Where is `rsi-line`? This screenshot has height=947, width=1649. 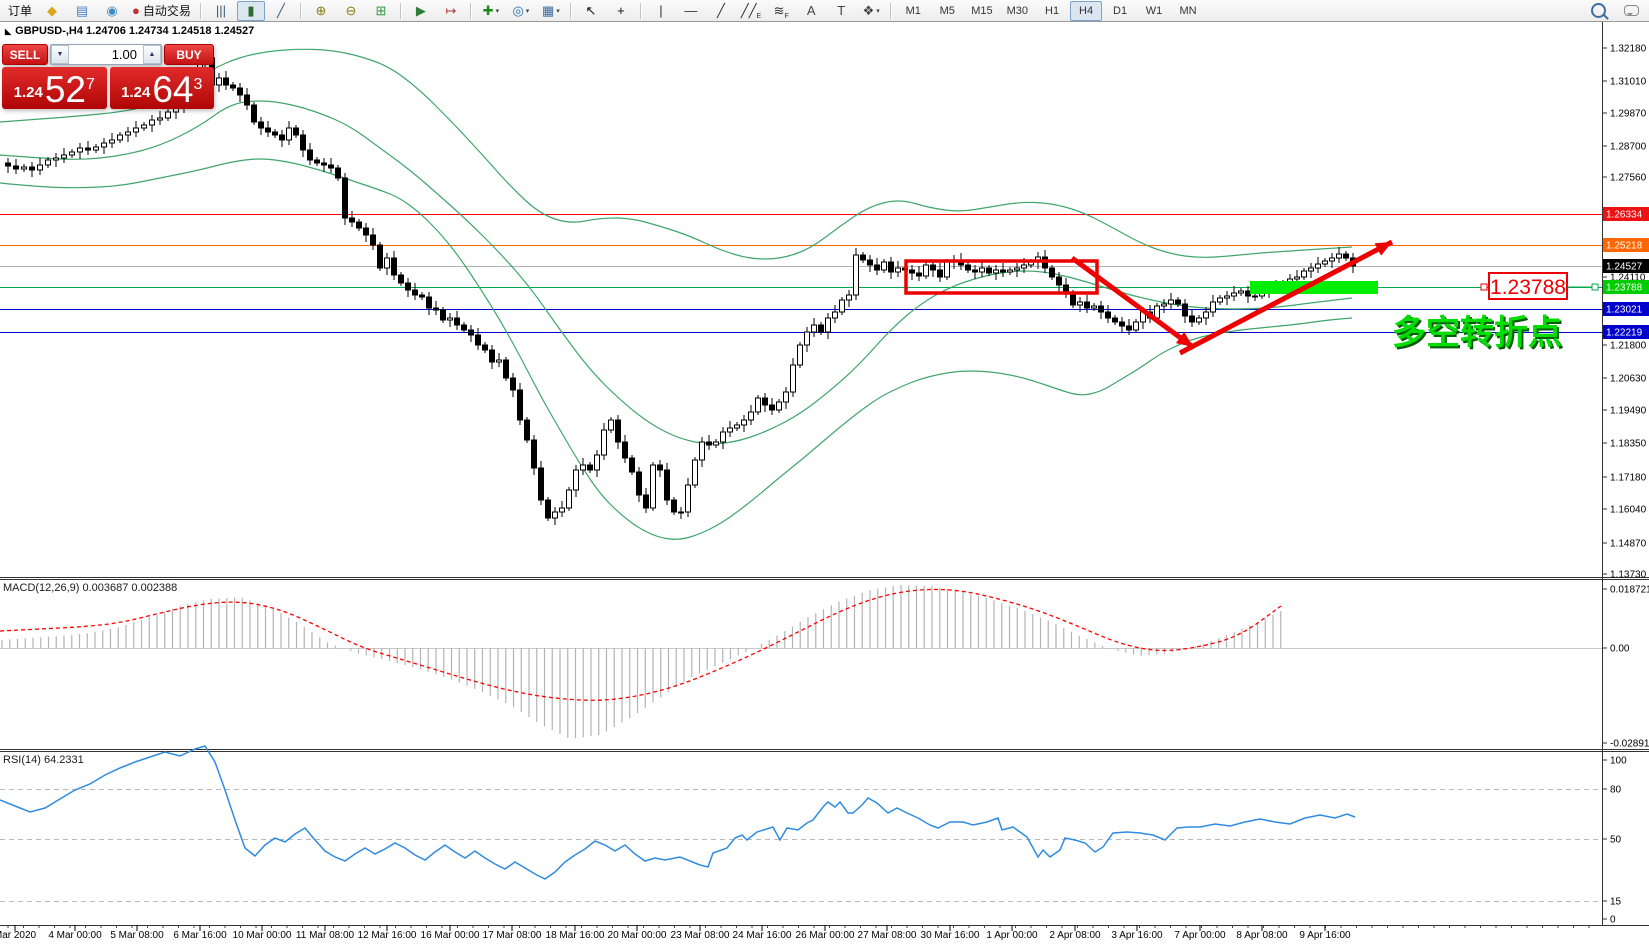 rsi-line is located at coordinates (678, 812).